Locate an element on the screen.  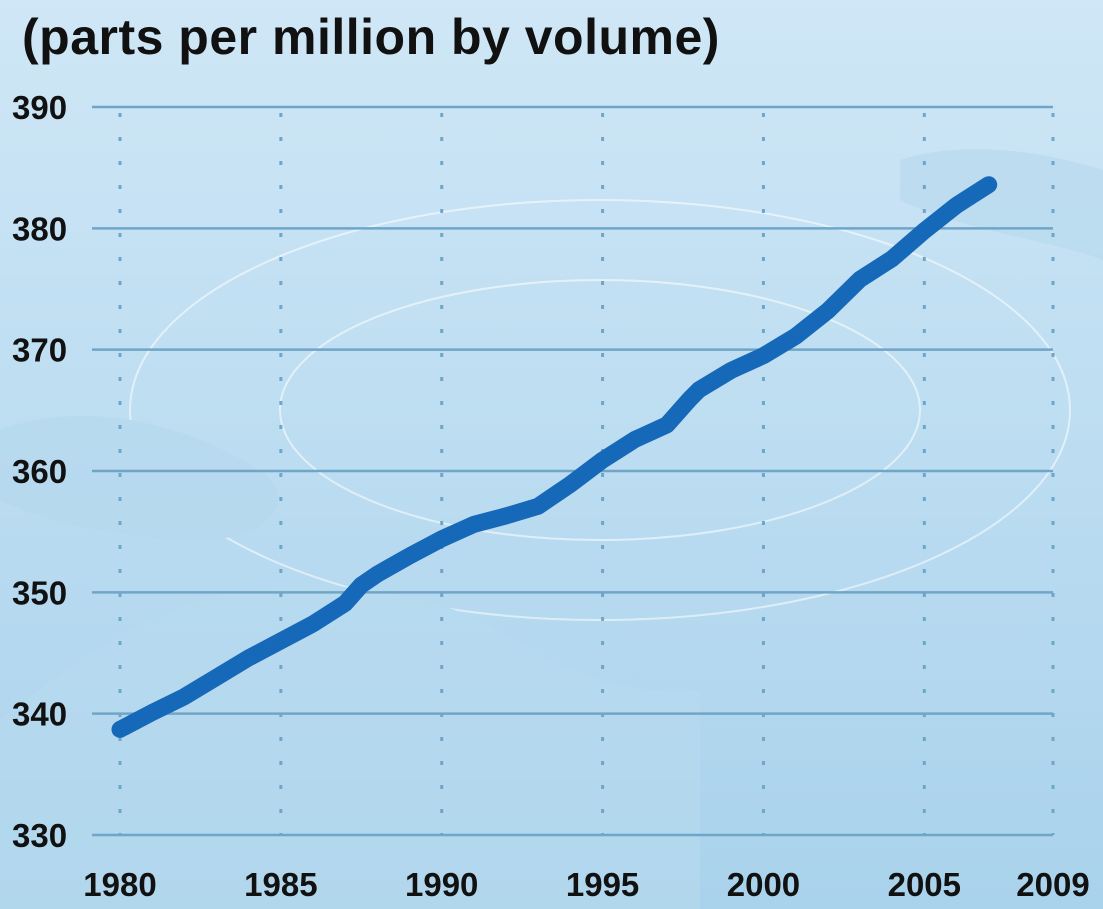
y-tick-label: 380 is located at coordinates (39, 228).